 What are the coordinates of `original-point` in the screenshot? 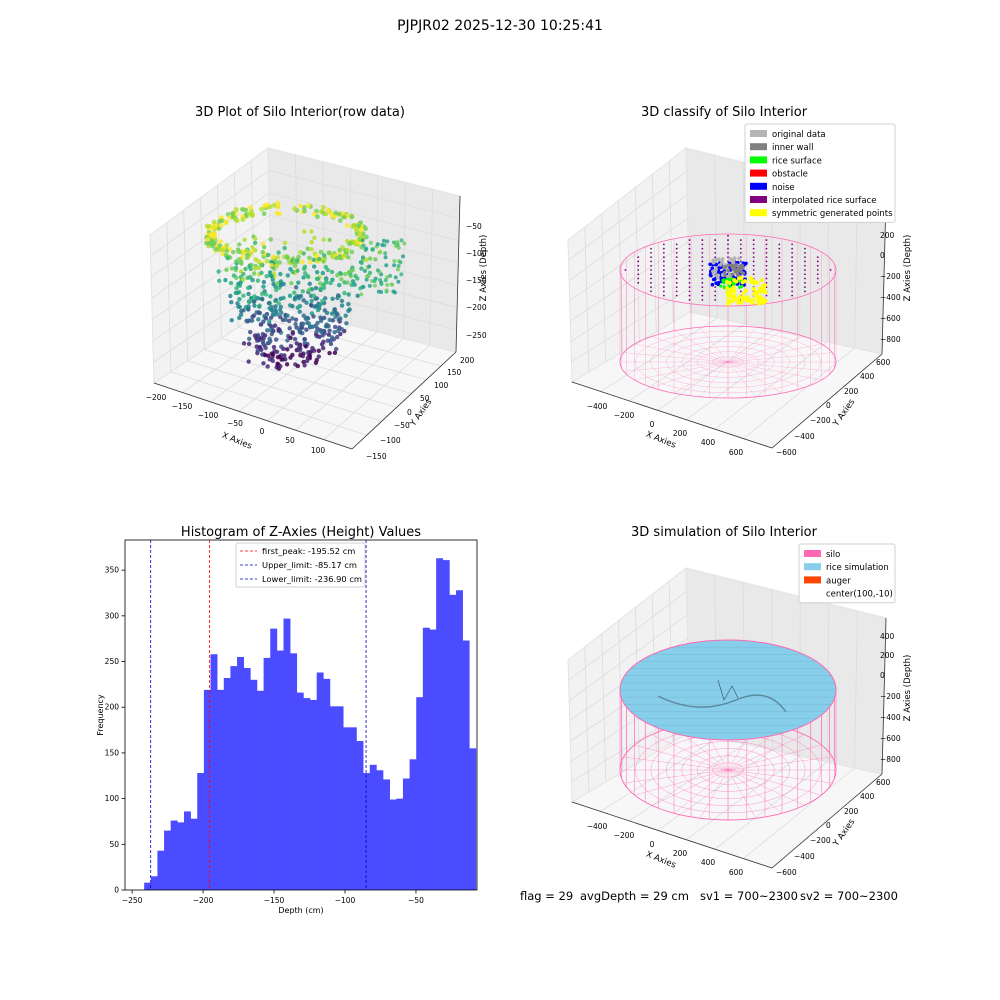 It's located at (715, 271).